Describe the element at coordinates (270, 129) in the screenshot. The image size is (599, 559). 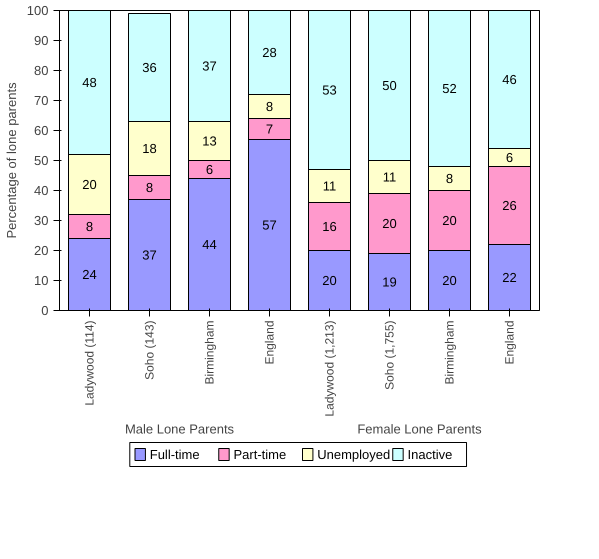
I see `data-label: 7` at that location.